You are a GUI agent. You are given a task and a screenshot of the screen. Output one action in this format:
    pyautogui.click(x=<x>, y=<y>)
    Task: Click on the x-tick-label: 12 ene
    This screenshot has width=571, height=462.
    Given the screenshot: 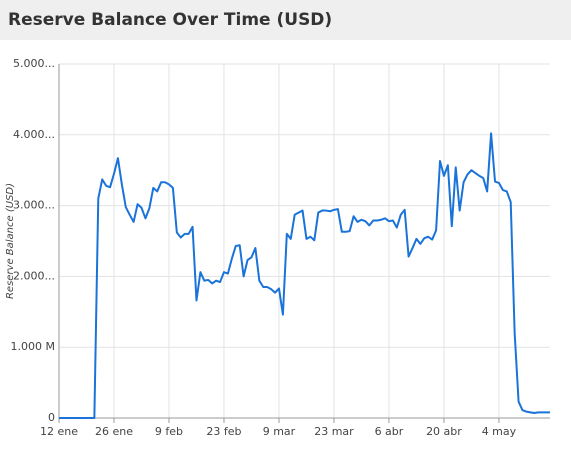 What is the action you would take?
    pyautogui.click(x=59, y=431)
    